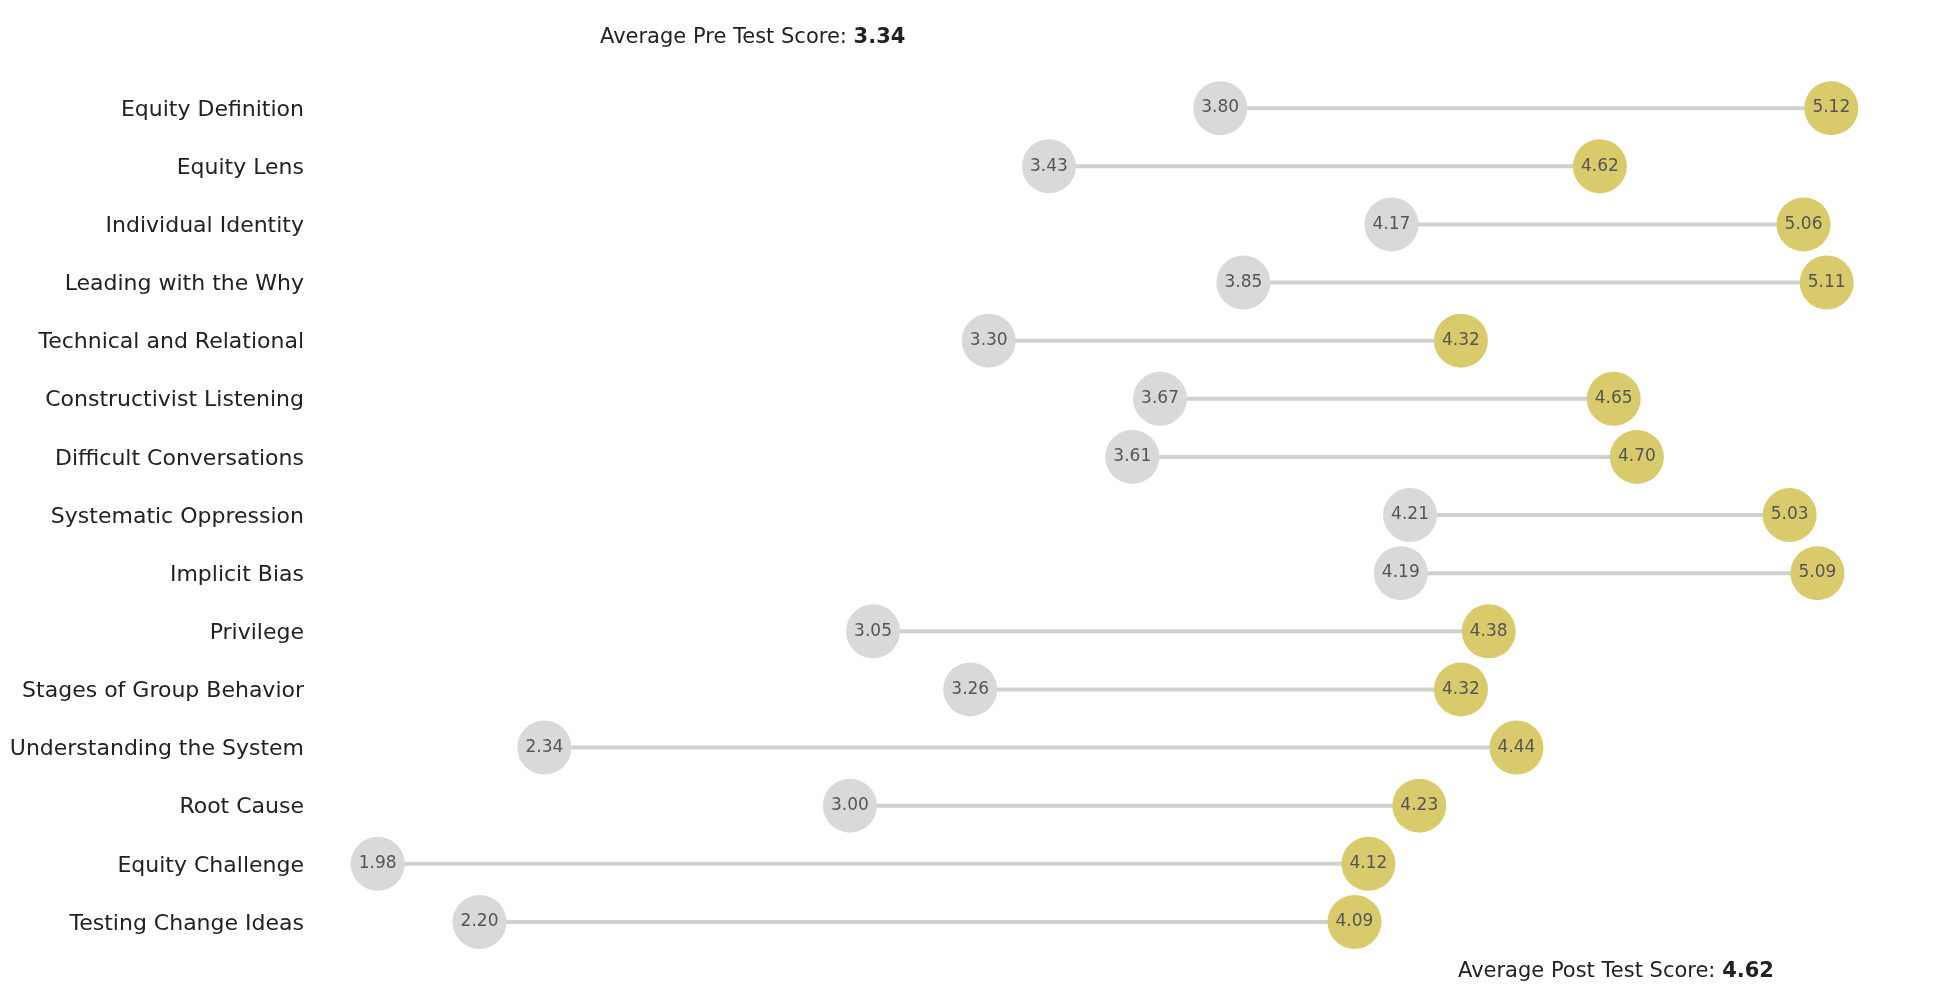 This screenshot has width=1944, height=996. I want to click on data-label: 5.11, so click(1826, 280).